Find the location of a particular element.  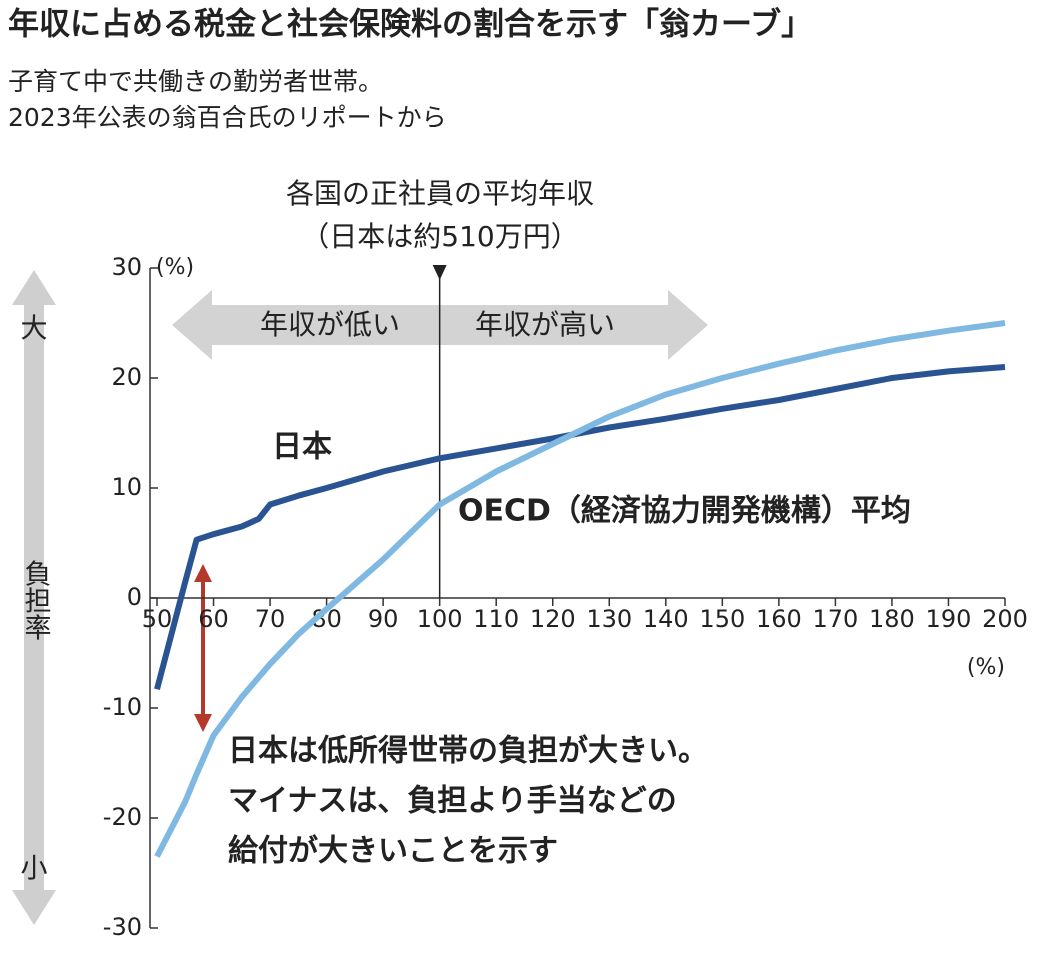

y-tick-label: 20 is located at coordinates (126, 377).